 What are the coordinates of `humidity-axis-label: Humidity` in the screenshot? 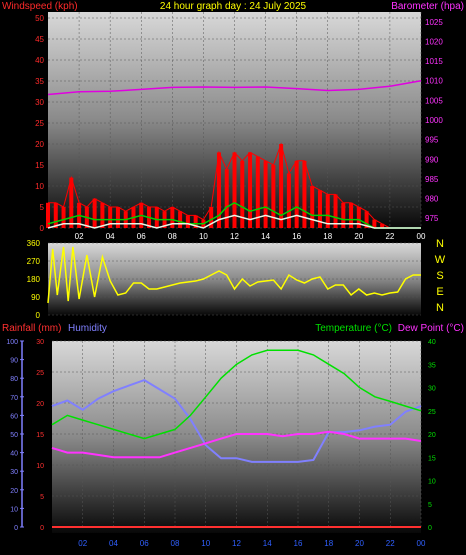 It's located at (87, 328).